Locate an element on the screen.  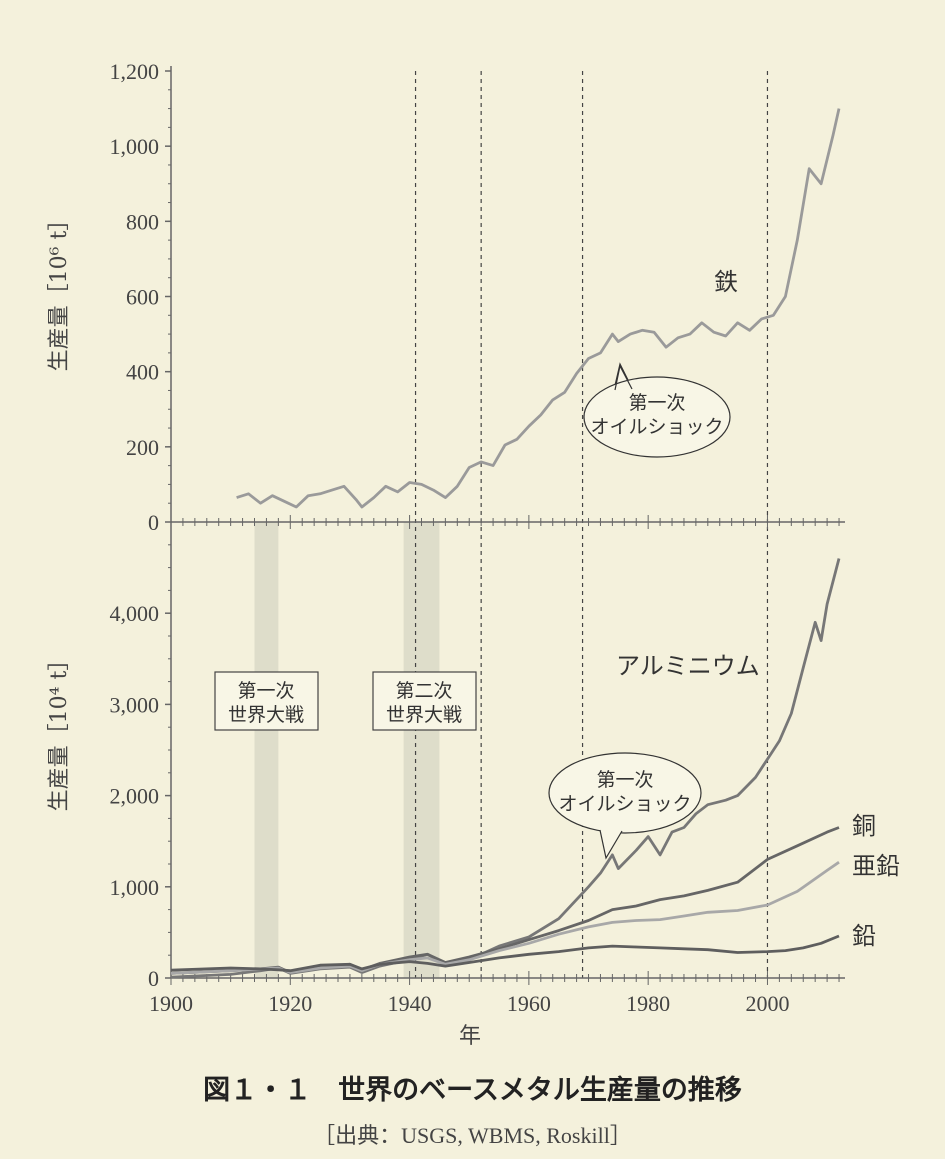
label-lead: 鉛 is located at coordinates (864, 936).